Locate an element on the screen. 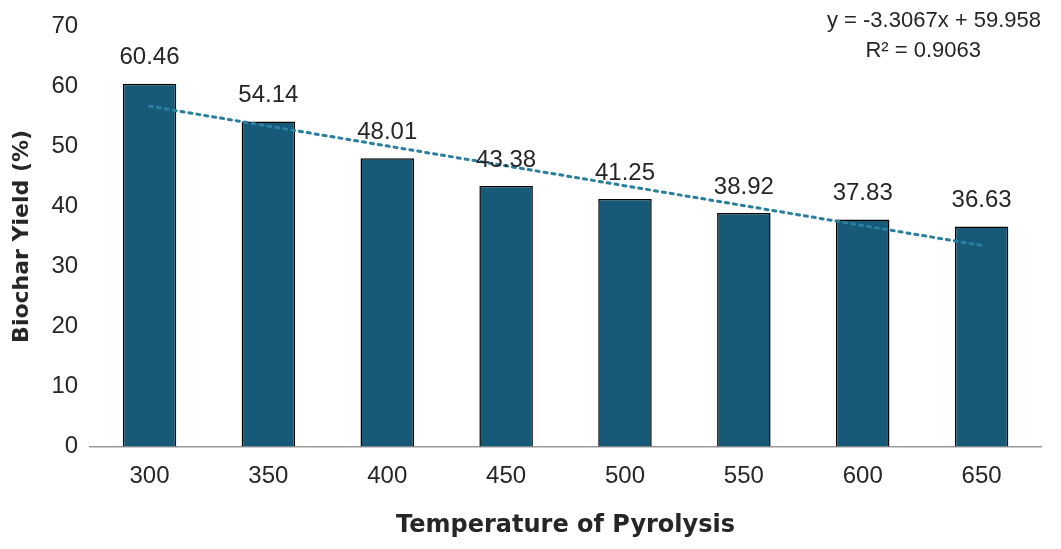 The width and height of the screenshot is (1061, 549). data-label: 43.38 is located at coordinates (506, 158).